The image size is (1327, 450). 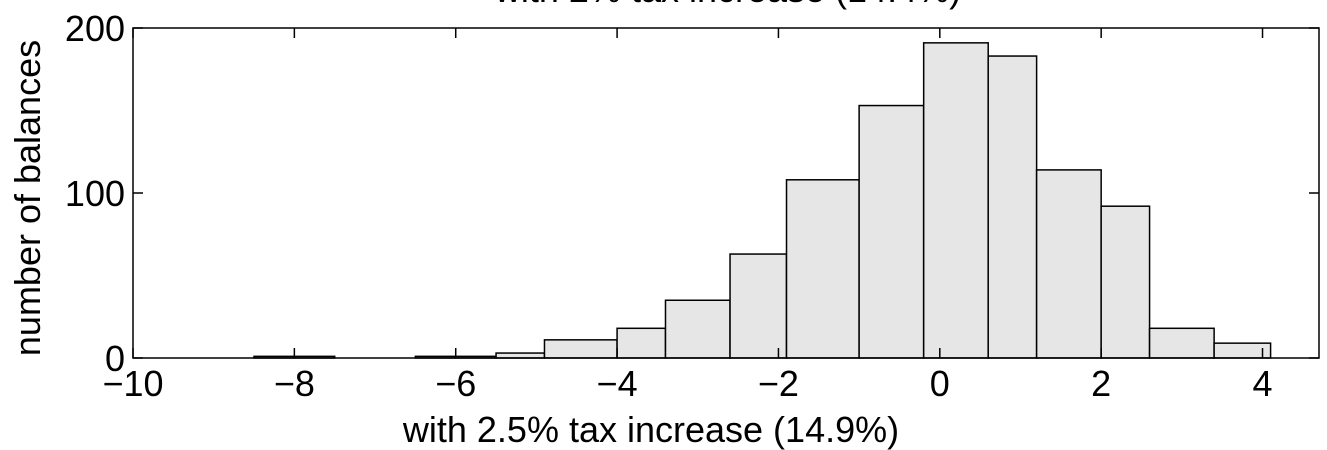 What do you see at coordinates (115, 358) in the screenshot?
I see `y-tick-label: 0` at bounding box center [115, 358].